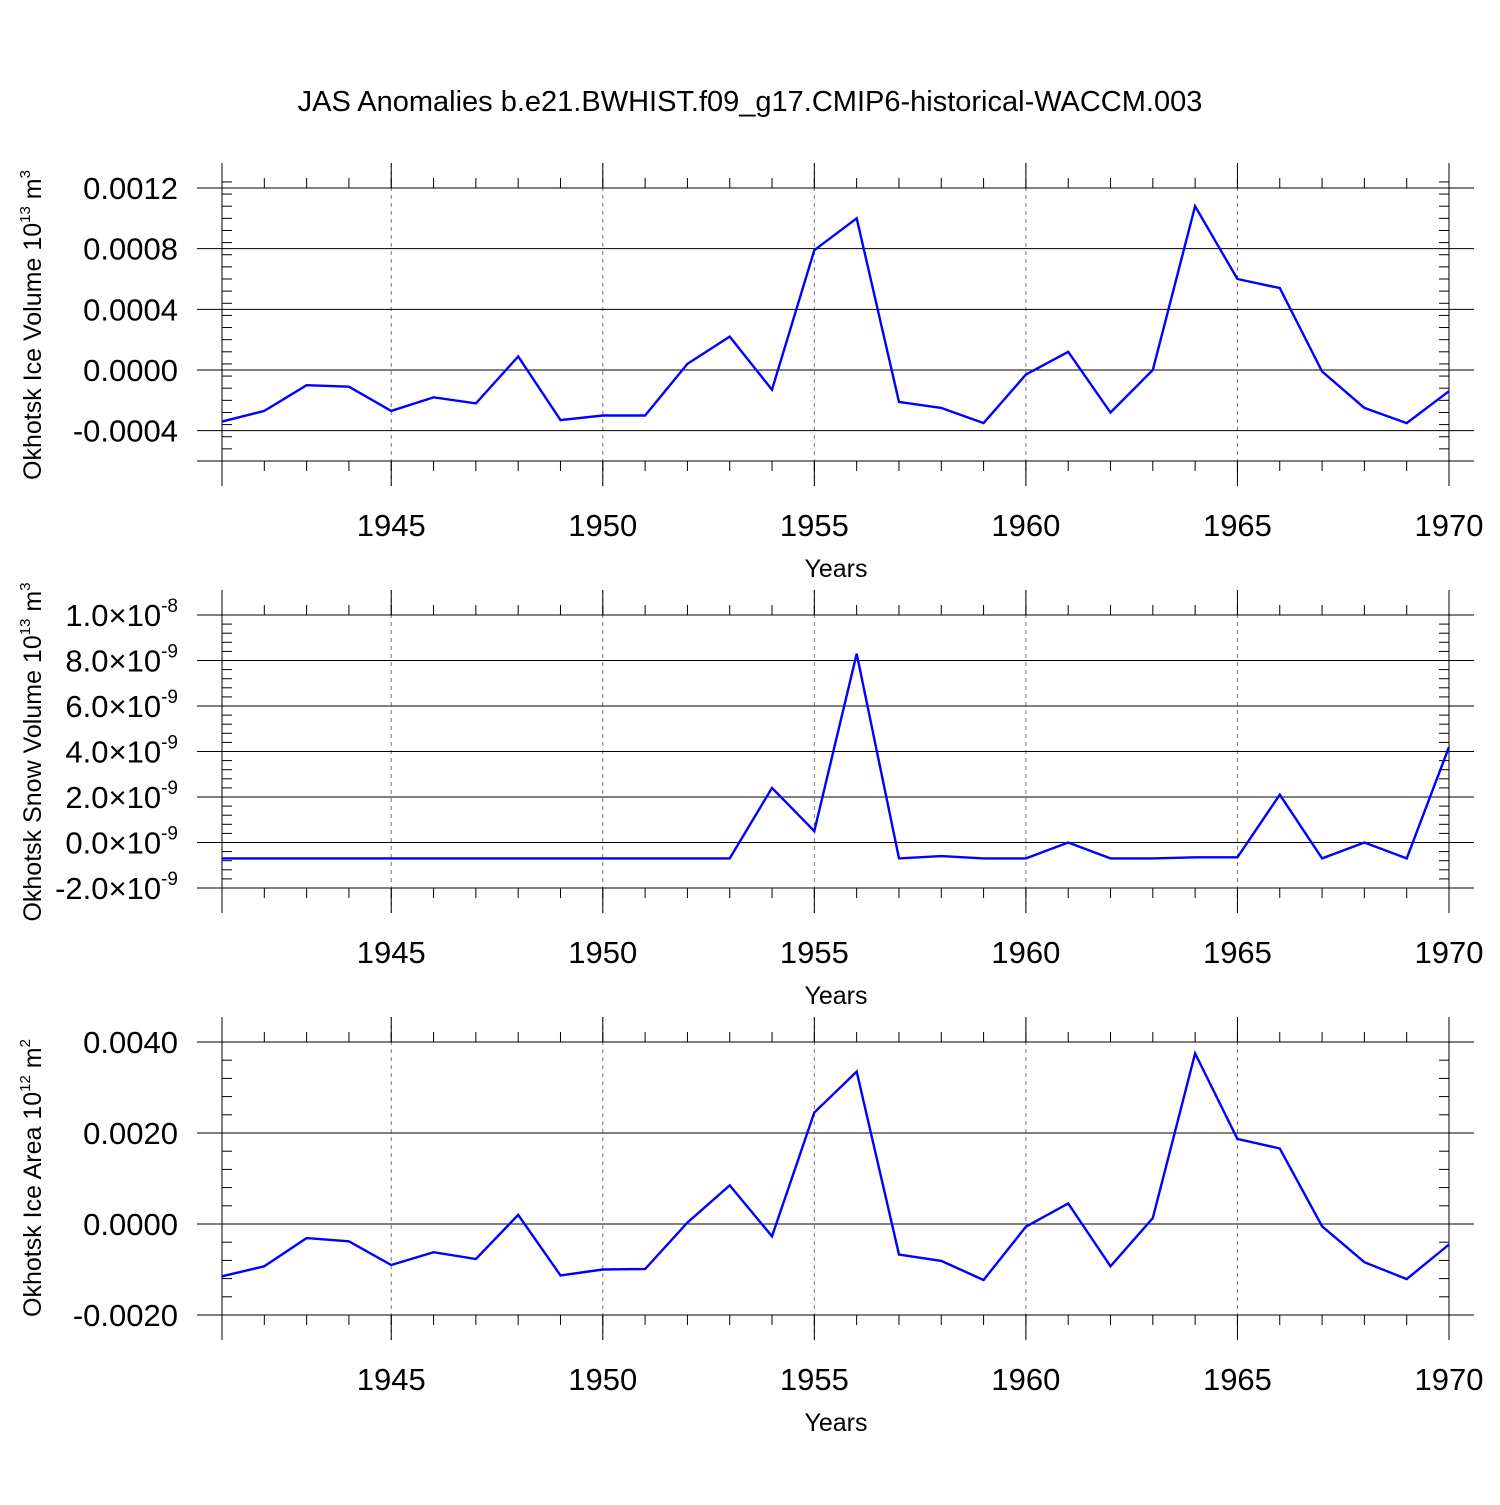  Describe the element at coordinates (130, 1133) in the screenshot. I see `y-tick-label: 0.0020` at that location.